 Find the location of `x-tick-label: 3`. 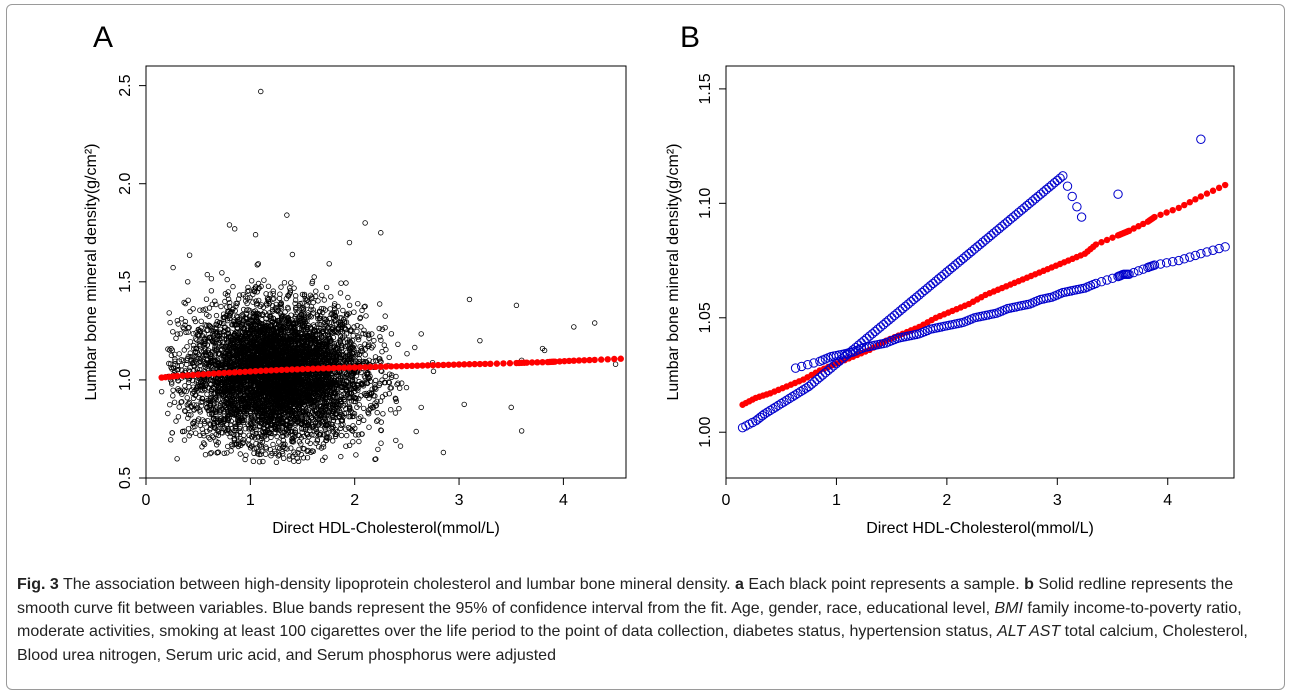

x-tick-label: 3 is located at coordinates (459, 500).